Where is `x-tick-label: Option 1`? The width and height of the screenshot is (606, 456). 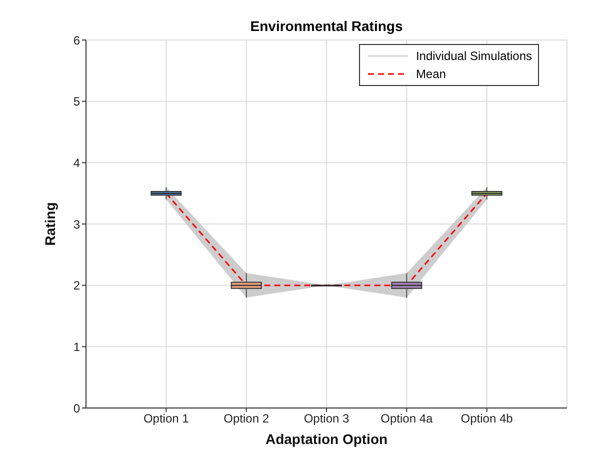
x-tick-label: Option 1 is located at coordinates (166, 419).